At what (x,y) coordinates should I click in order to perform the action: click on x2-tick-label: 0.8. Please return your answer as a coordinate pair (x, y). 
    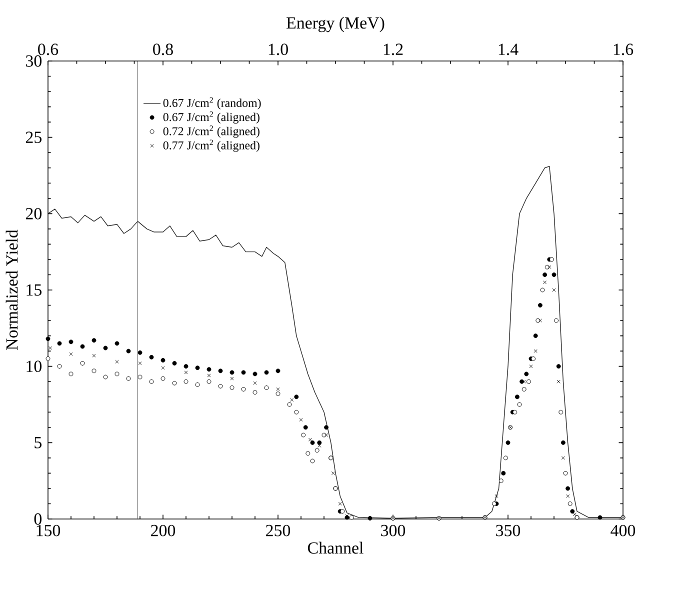
    Looking at the image, I should click on (163, 50).